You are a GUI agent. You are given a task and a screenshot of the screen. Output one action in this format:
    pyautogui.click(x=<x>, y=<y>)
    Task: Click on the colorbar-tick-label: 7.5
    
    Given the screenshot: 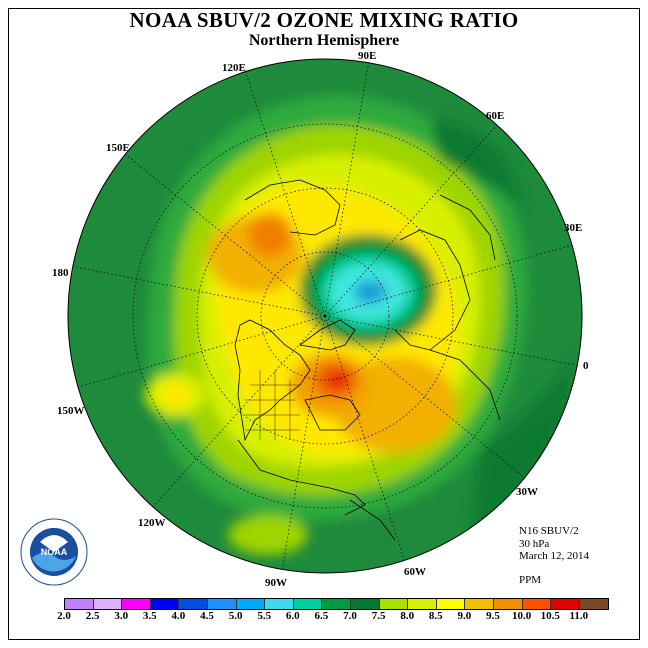 What is the action you would take?
    pyautogui.click(x=378, y=616)
    